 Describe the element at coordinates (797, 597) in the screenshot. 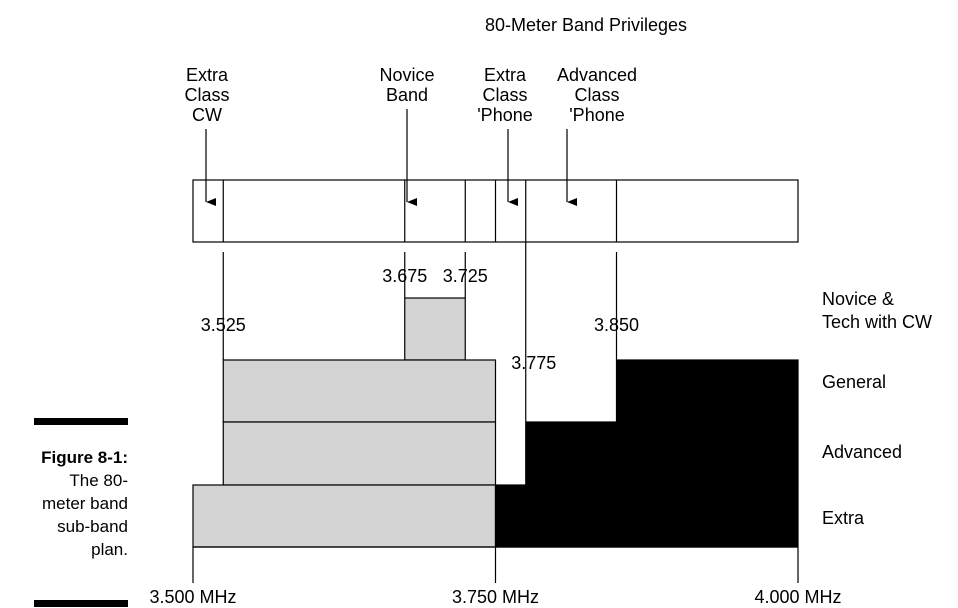

I see `axis-tick-label: 4.000 MHz` at that location.